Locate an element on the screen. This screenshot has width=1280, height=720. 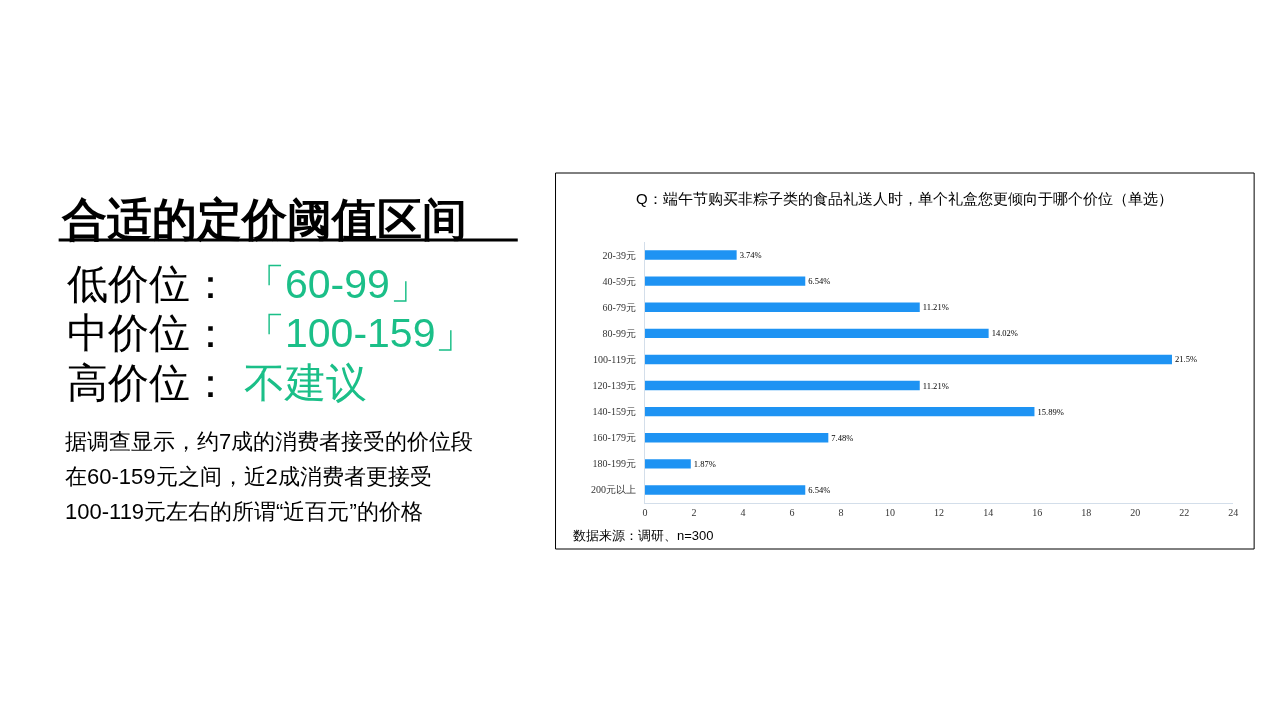
x-tick-label: 20 is located at coordinates (1135, 512).